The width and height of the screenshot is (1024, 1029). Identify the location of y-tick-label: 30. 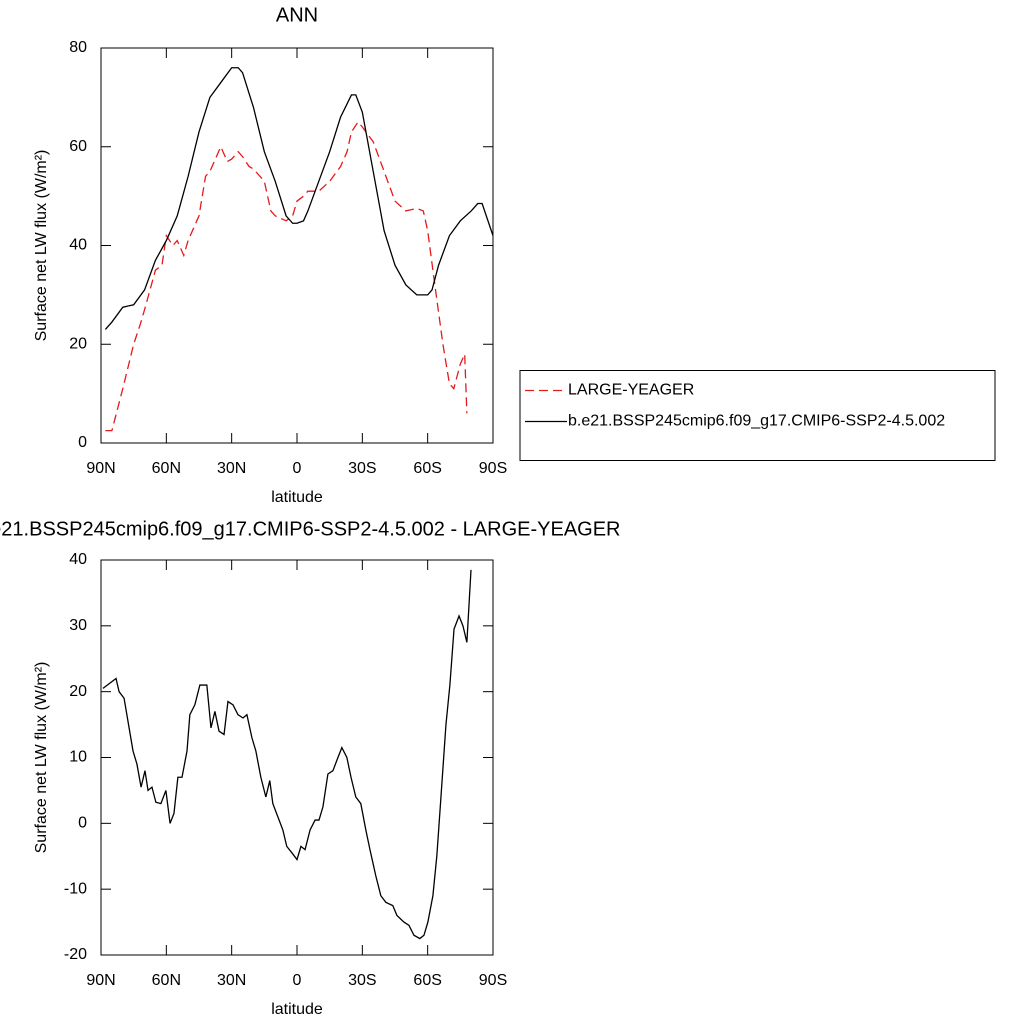
(78, 625).